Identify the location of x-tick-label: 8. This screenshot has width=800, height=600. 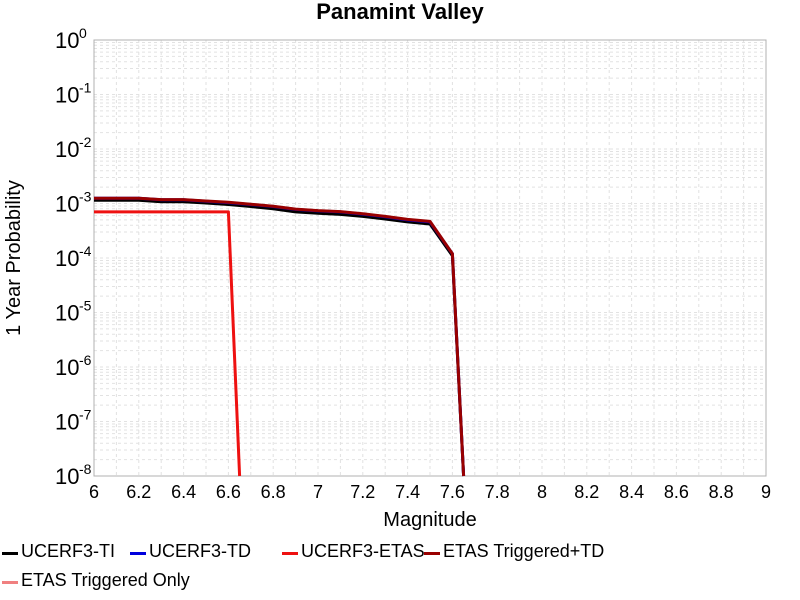
(542, 492).